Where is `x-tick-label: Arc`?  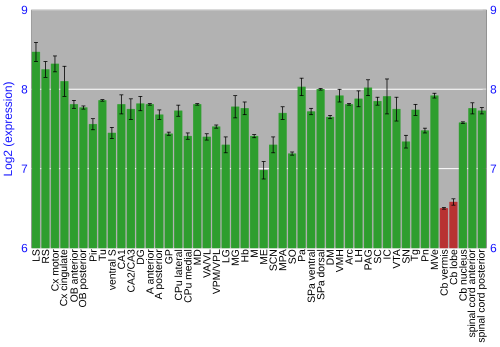
x-tick-label: Arc is located at coordinates (349, 257).